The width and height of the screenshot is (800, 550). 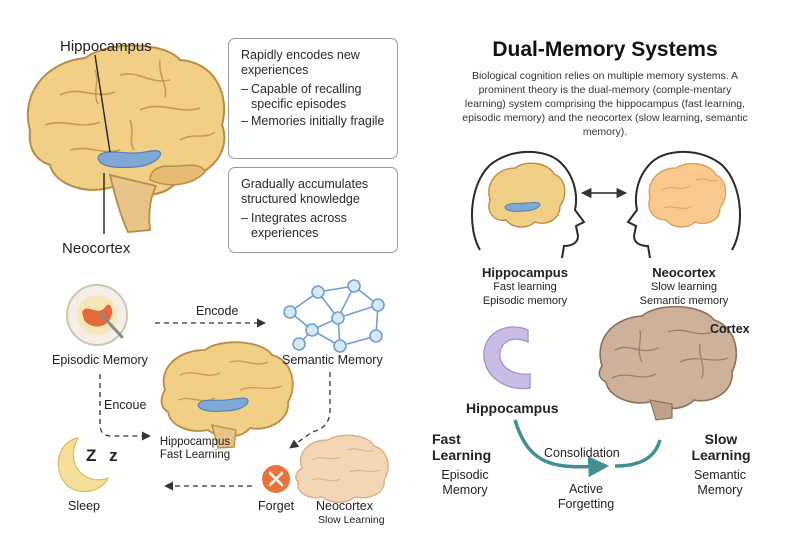 What do you see at coordinates (730, 329) in the screenshot?
I see `cortex-label: Cortex` at bounding box center [730, 329].